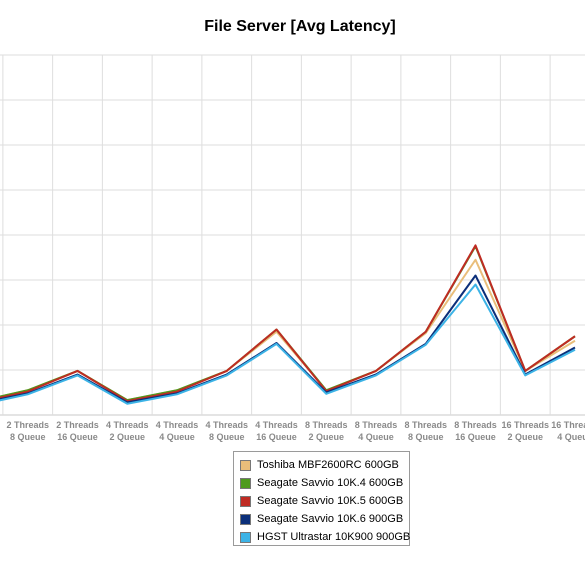 The image size is (585, 563). What do you see at coordinates (334, 537) in the screenshot?
I see `legend-label: HGST Ultrastar 10K900 900GB` at bounding box center [334, 537].